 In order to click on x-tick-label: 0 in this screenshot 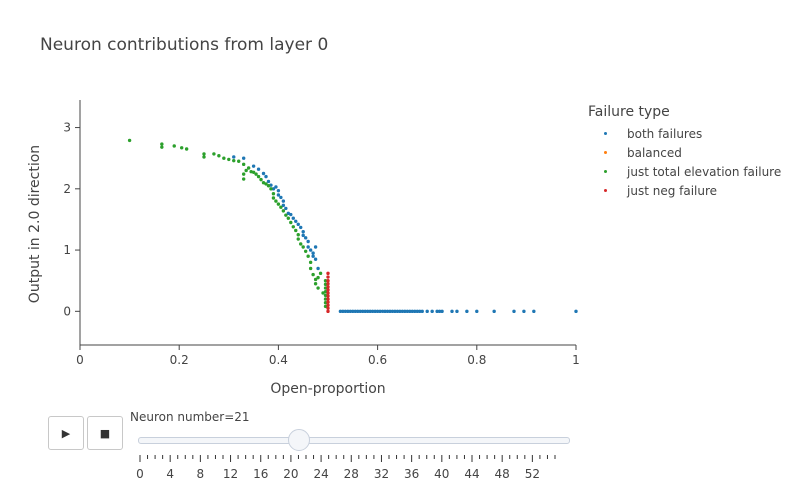, I will do `click(80, 360)`.